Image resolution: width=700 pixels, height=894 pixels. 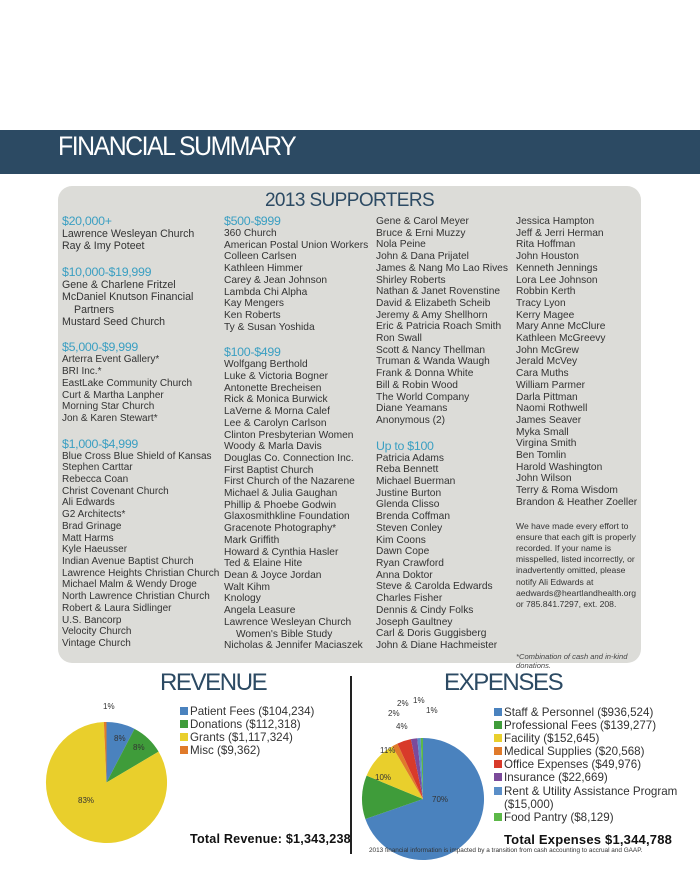 I want to click on legend-label: Donations ($112,318), so click(x=245, y=725).